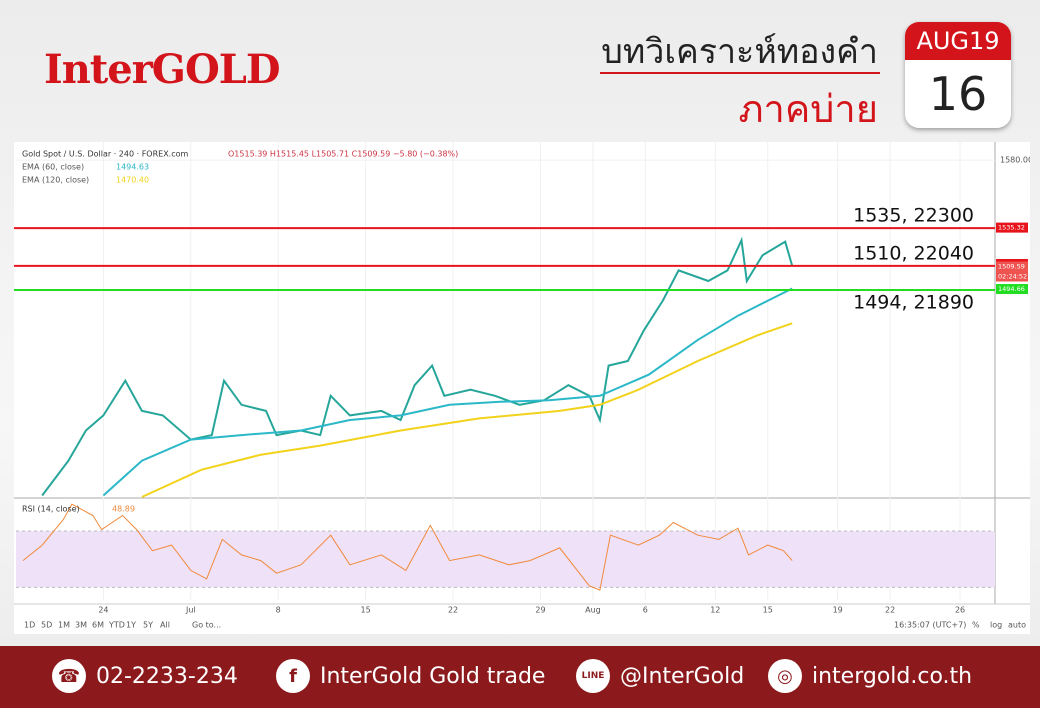 This screenshot has height=708, width=1040. Describe the element at coordinates (123, 509) in the screenshot. I see `rsi-last: 48.89` at that location.